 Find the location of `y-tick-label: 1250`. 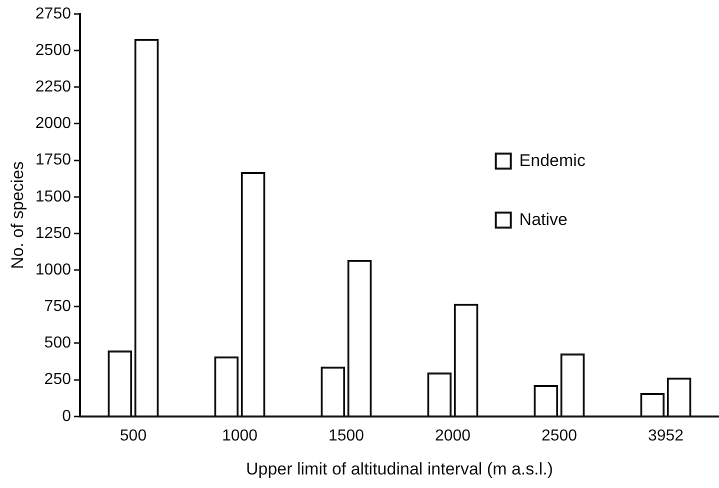

y-tick-label: 1250 is located at coordinates (53, 233).